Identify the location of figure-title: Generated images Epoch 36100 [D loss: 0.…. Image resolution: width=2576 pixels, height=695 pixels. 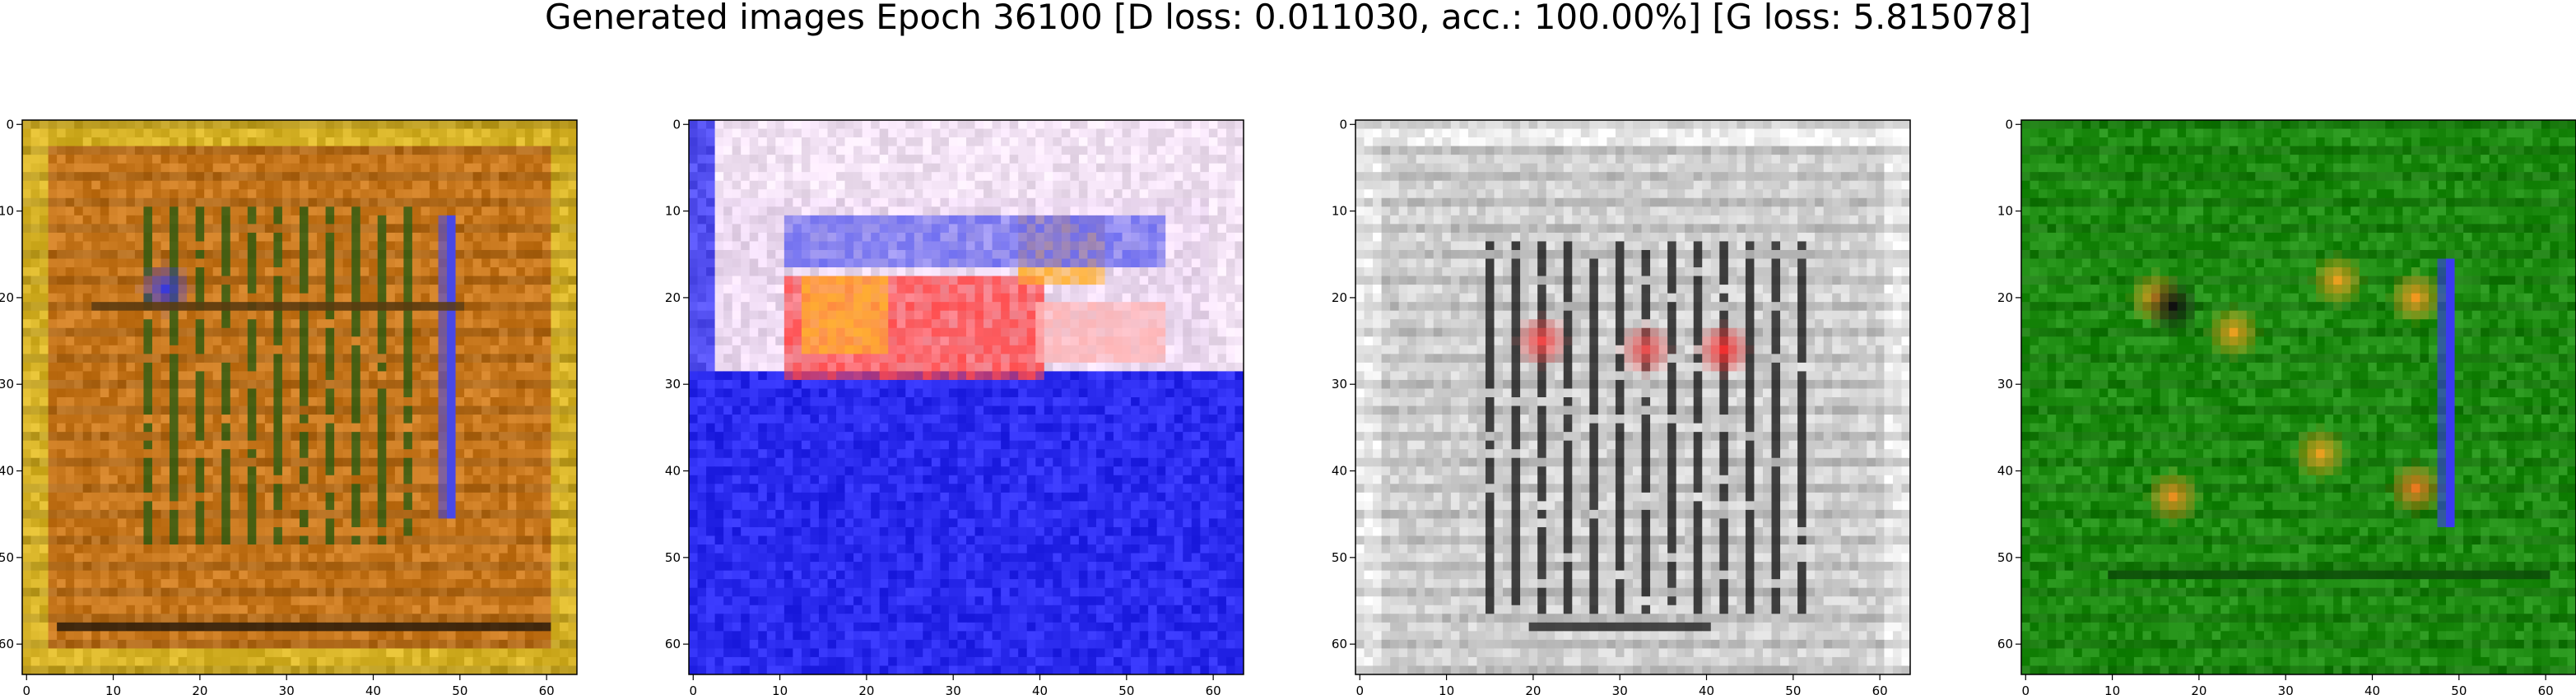
(1288, 18).